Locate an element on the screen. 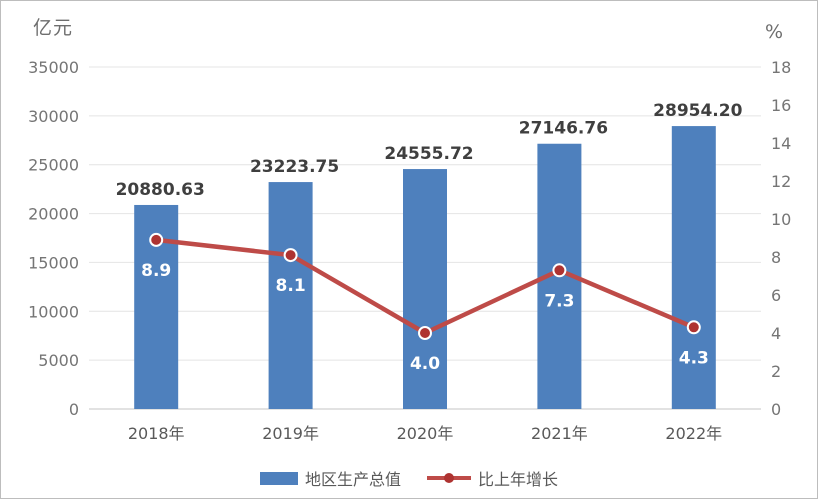 The width and height of the screenshot is (818, 499). left-axis-unit-label: 亿元 is located at coordinates (53, 28).